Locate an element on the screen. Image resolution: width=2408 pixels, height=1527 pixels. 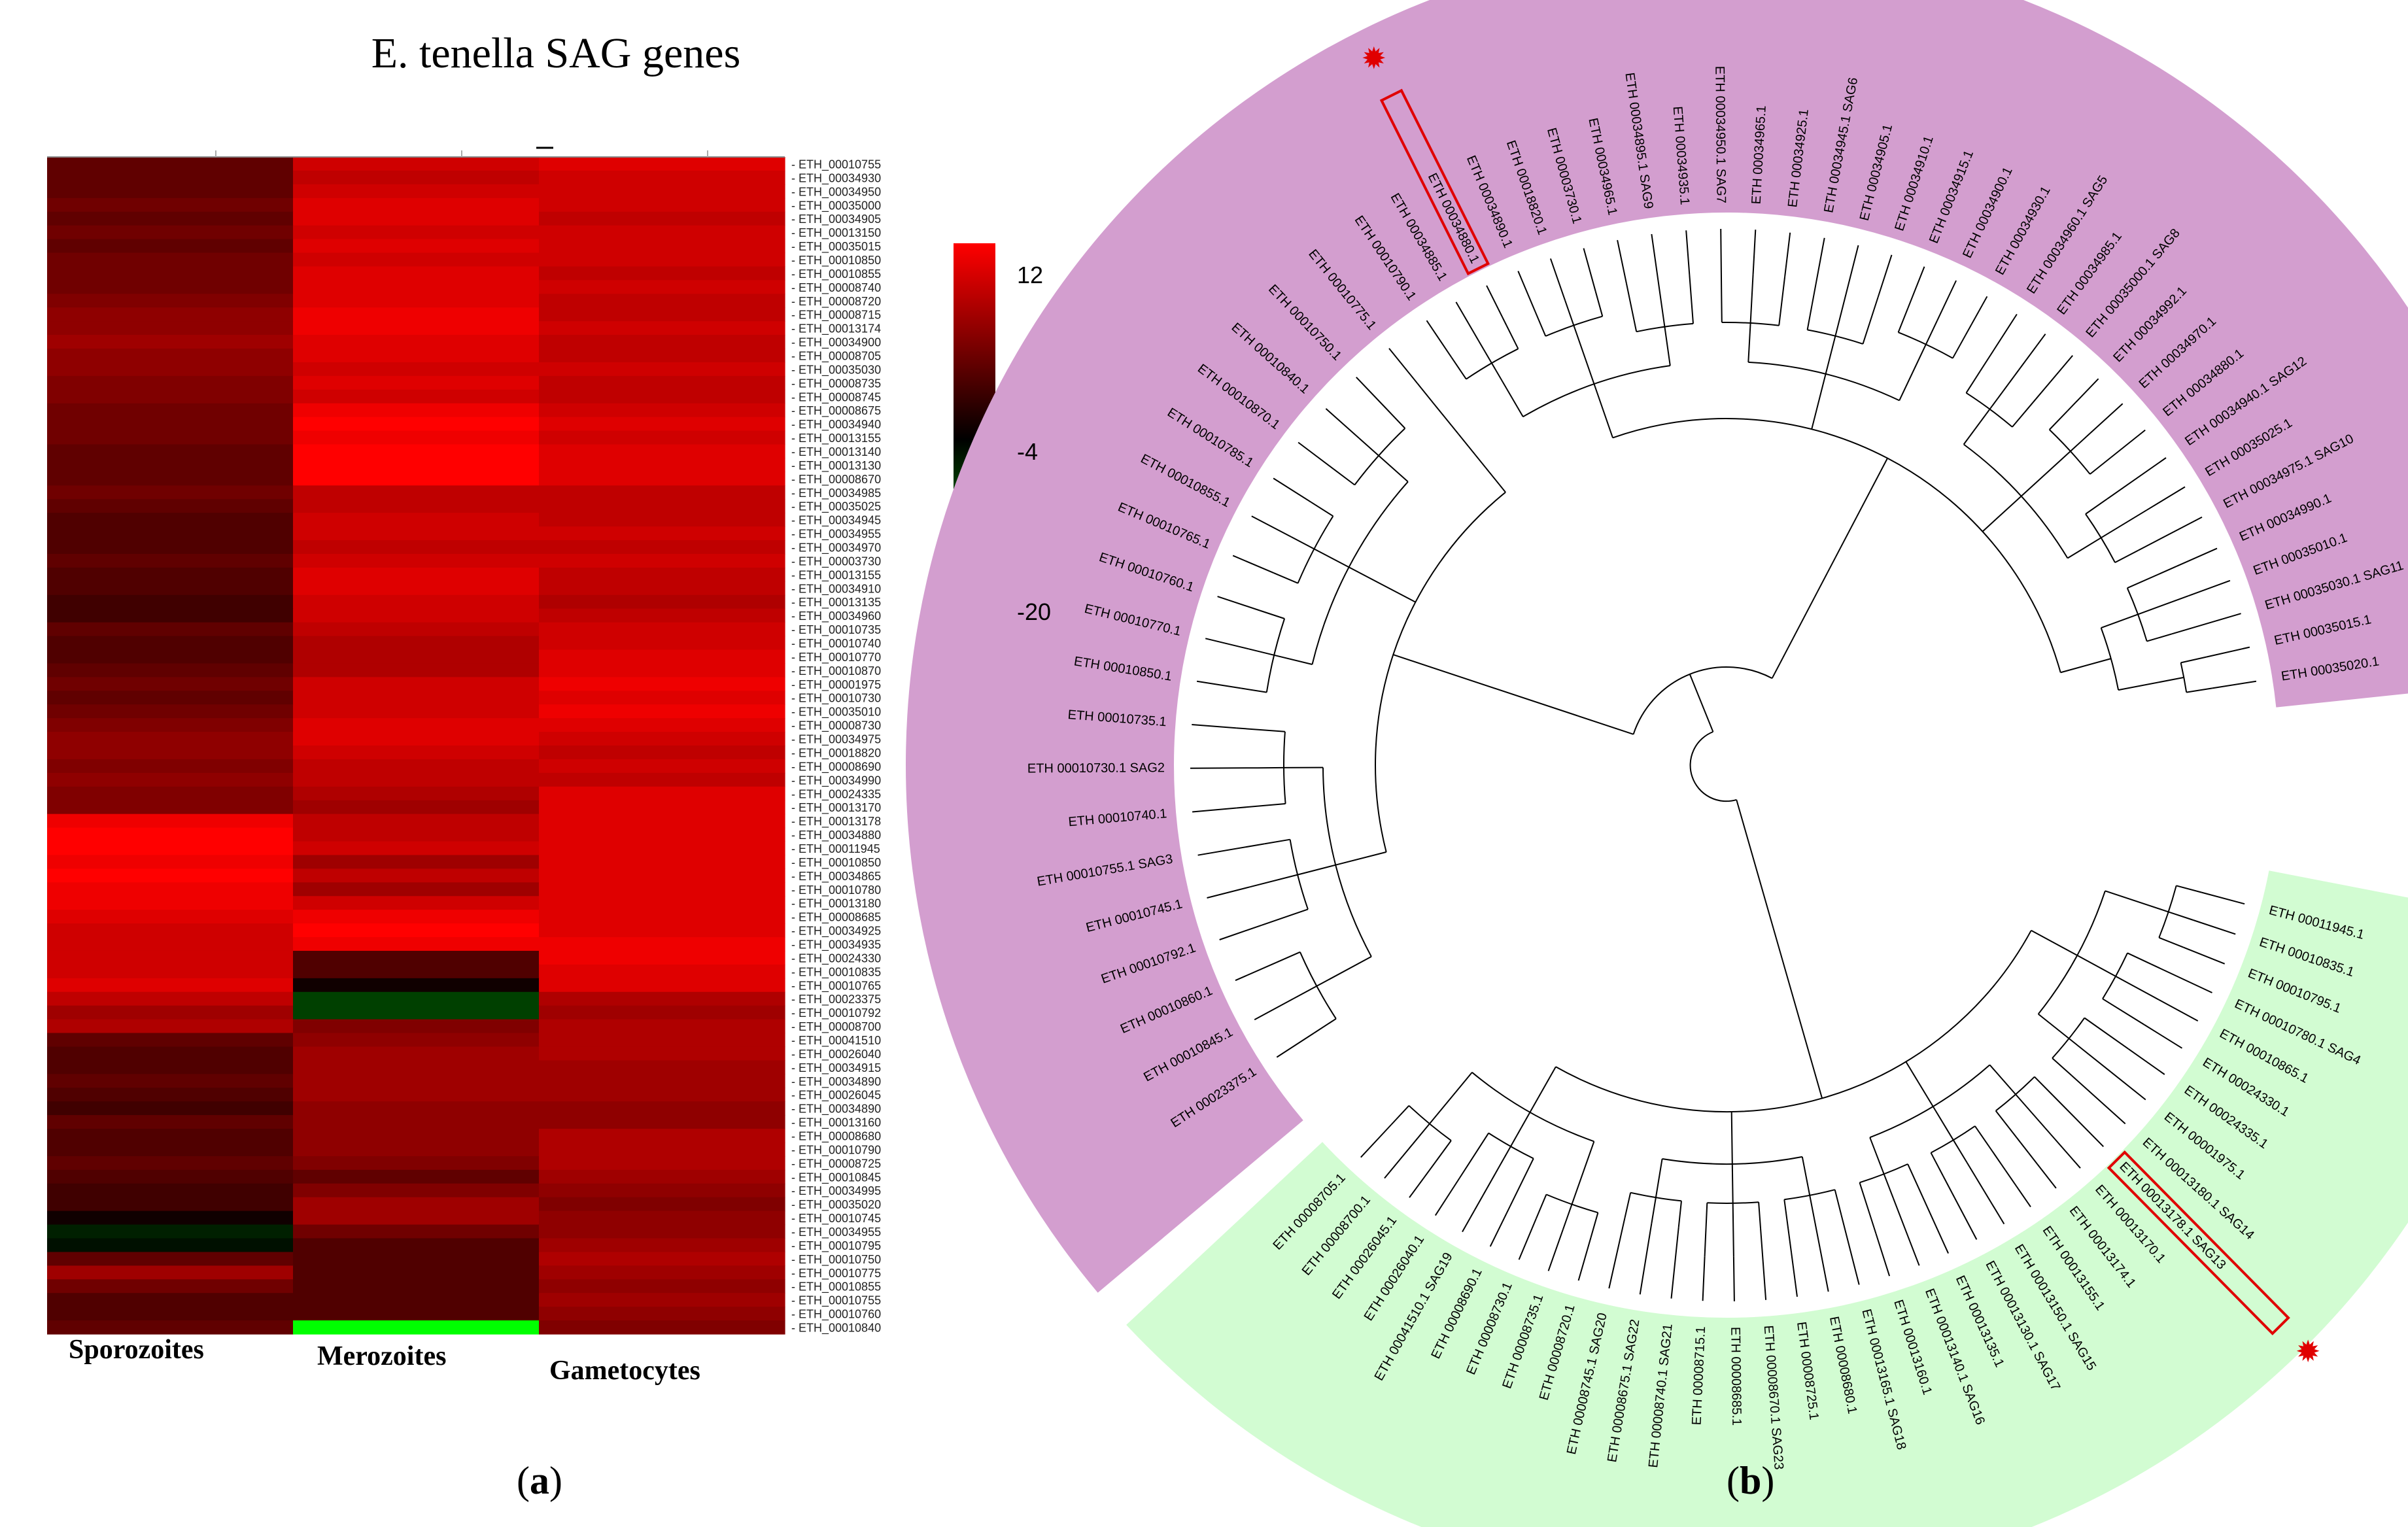
tree-arc is located at coordinates (1713, 766).